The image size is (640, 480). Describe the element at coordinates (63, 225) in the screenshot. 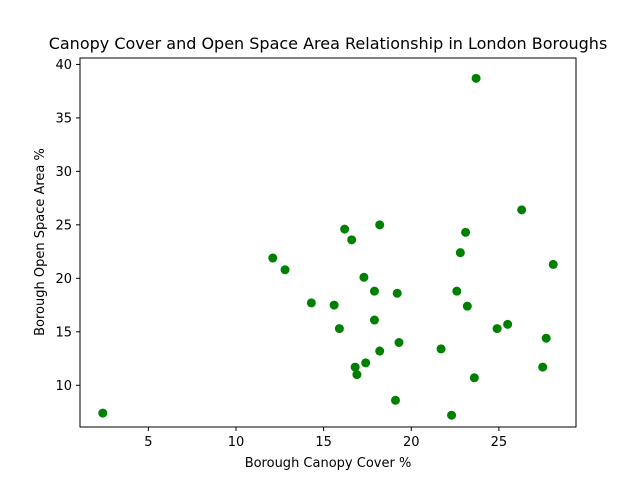

I see `y-tick-label: 25` at that location.